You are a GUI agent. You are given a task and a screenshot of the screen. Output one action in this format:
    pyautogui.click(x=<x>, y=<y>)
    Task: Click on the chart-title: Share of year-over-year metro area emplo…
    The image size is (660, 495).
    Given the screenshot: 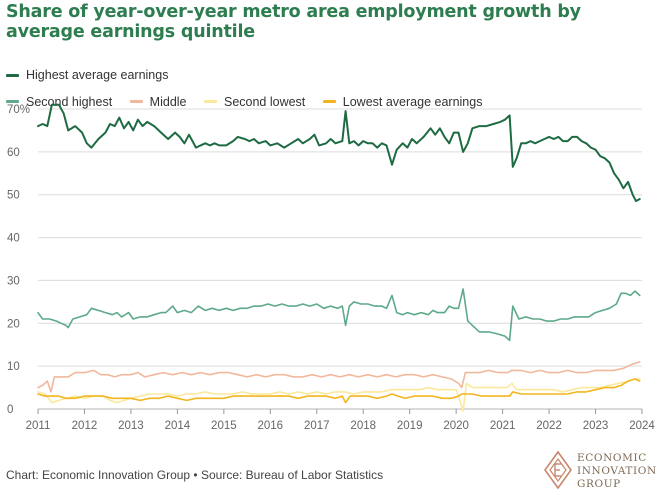 What is the action you would take?
    pyautogui.click(x=293, y=22)
    